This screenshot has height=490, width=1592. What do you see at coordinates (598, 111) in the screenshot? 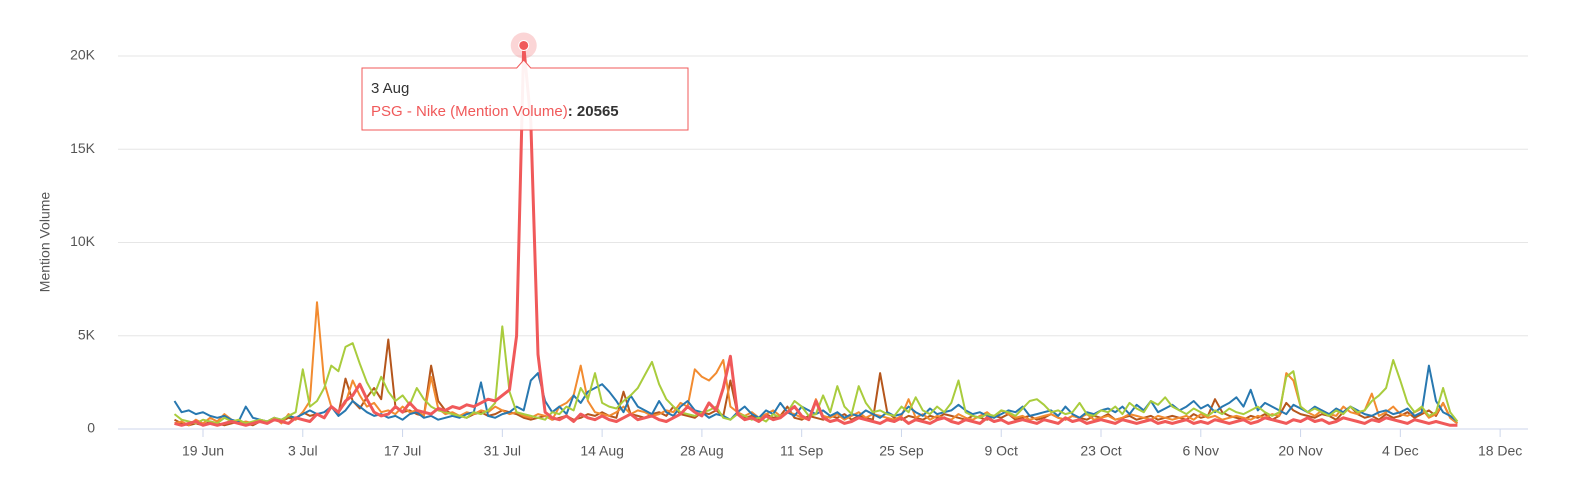
I see `tooltip-value: 20565` at bounding box center [598, 111].